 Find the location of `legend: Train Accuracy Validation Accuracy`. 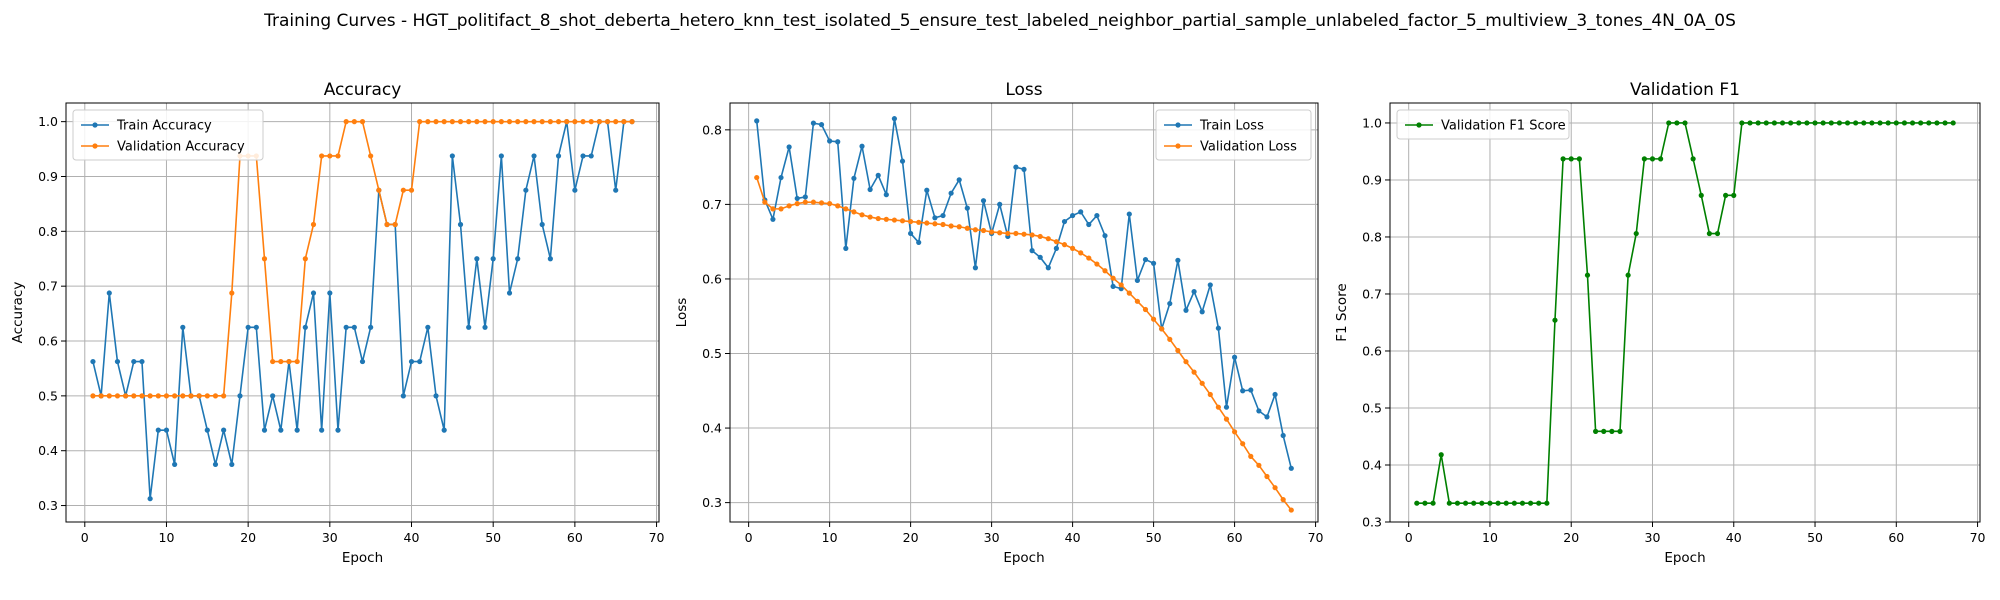

legend: Train Accuracy Validation Accuracy is located at coordinates (168, 135).